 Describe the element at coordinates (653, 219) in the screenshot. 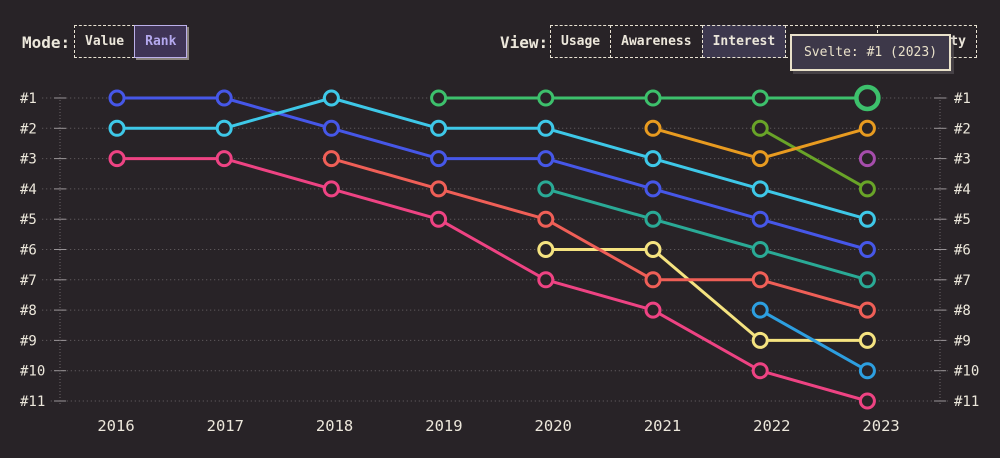

I see `data-point-teal-2021` at that location.